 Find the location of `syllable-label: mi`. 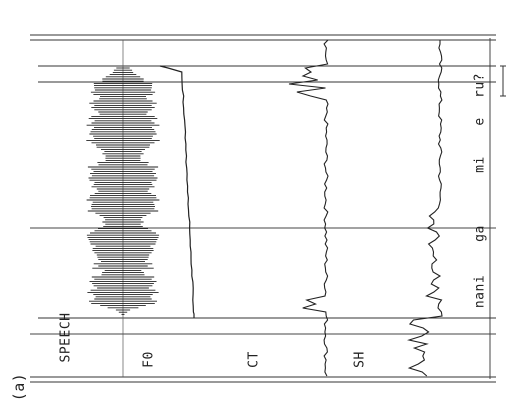

syllable-label: mi is located at coordinates (480, 164).